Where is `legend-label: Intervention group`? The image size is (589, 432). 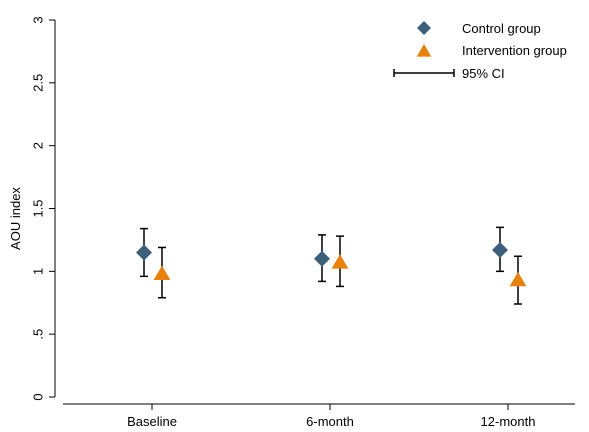
legend-label: Intervention group is located at coordinates (514, 50).